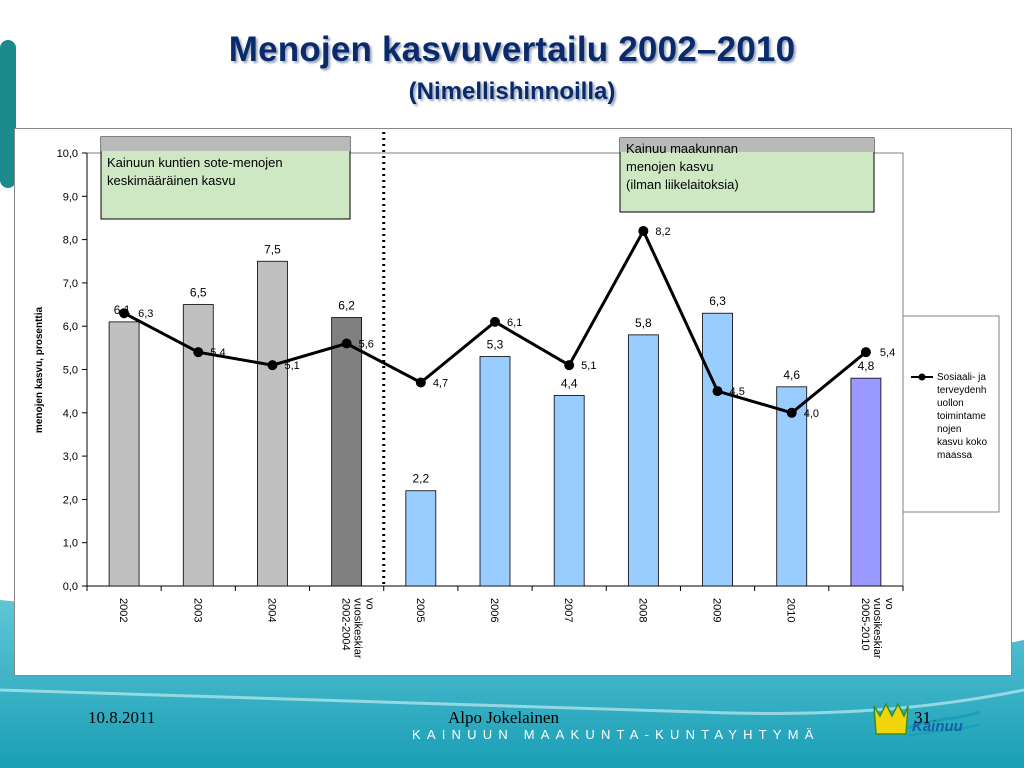 This screenshot has width=1024, height=768. I want to click on y-tick-label: 6,0, so click(70, 327).